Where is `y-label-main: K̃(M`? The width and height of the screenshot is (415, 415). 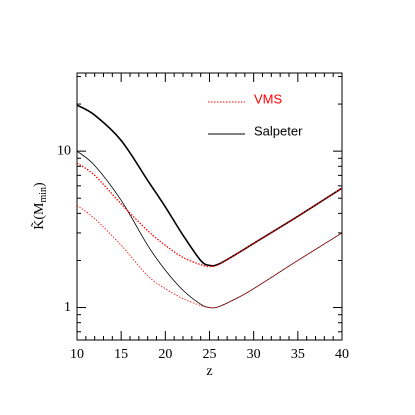
y-label-main: K̃(M is located at coordinates (38, 216).